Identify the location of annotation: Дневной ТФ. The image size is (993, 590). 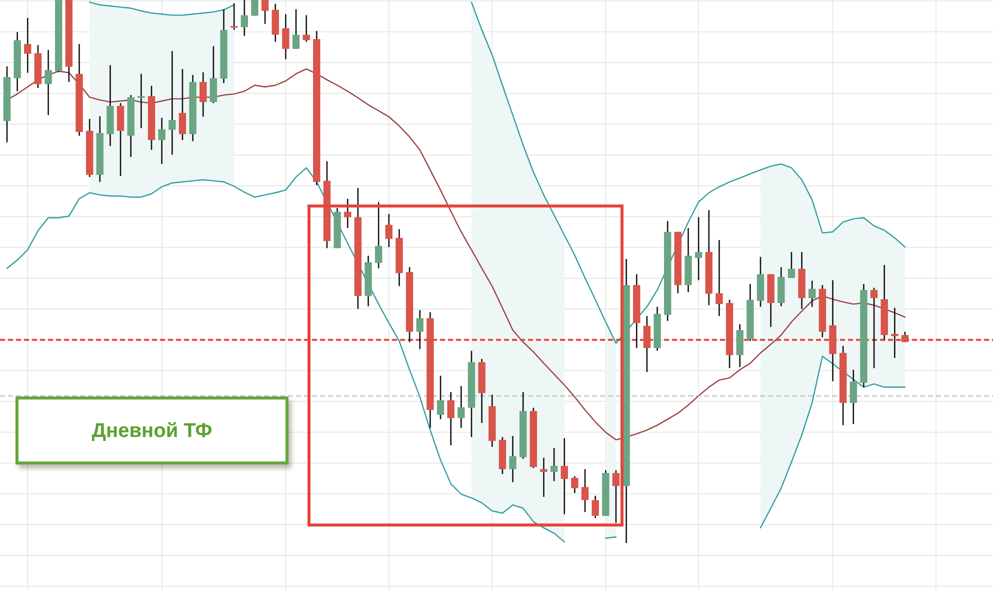
(152, 431).